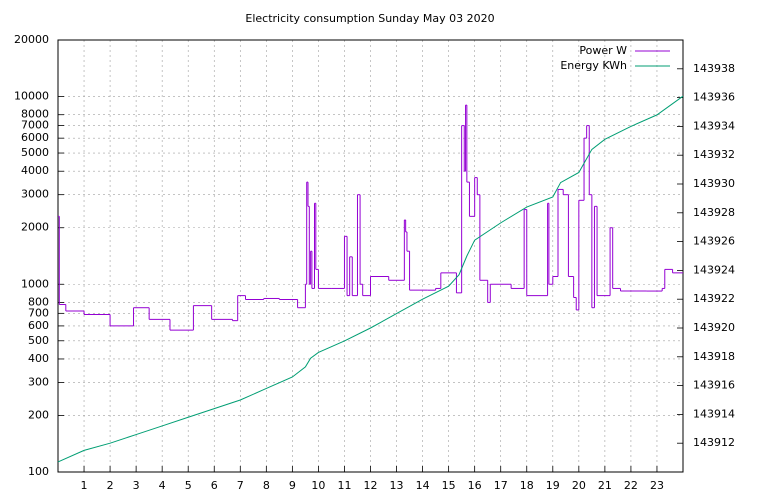 The height and width of the screenshot is (504, 768). Describe the element at coordinates (423, 485) in the screenshot. I see `x-tick-label: 14` at that location.